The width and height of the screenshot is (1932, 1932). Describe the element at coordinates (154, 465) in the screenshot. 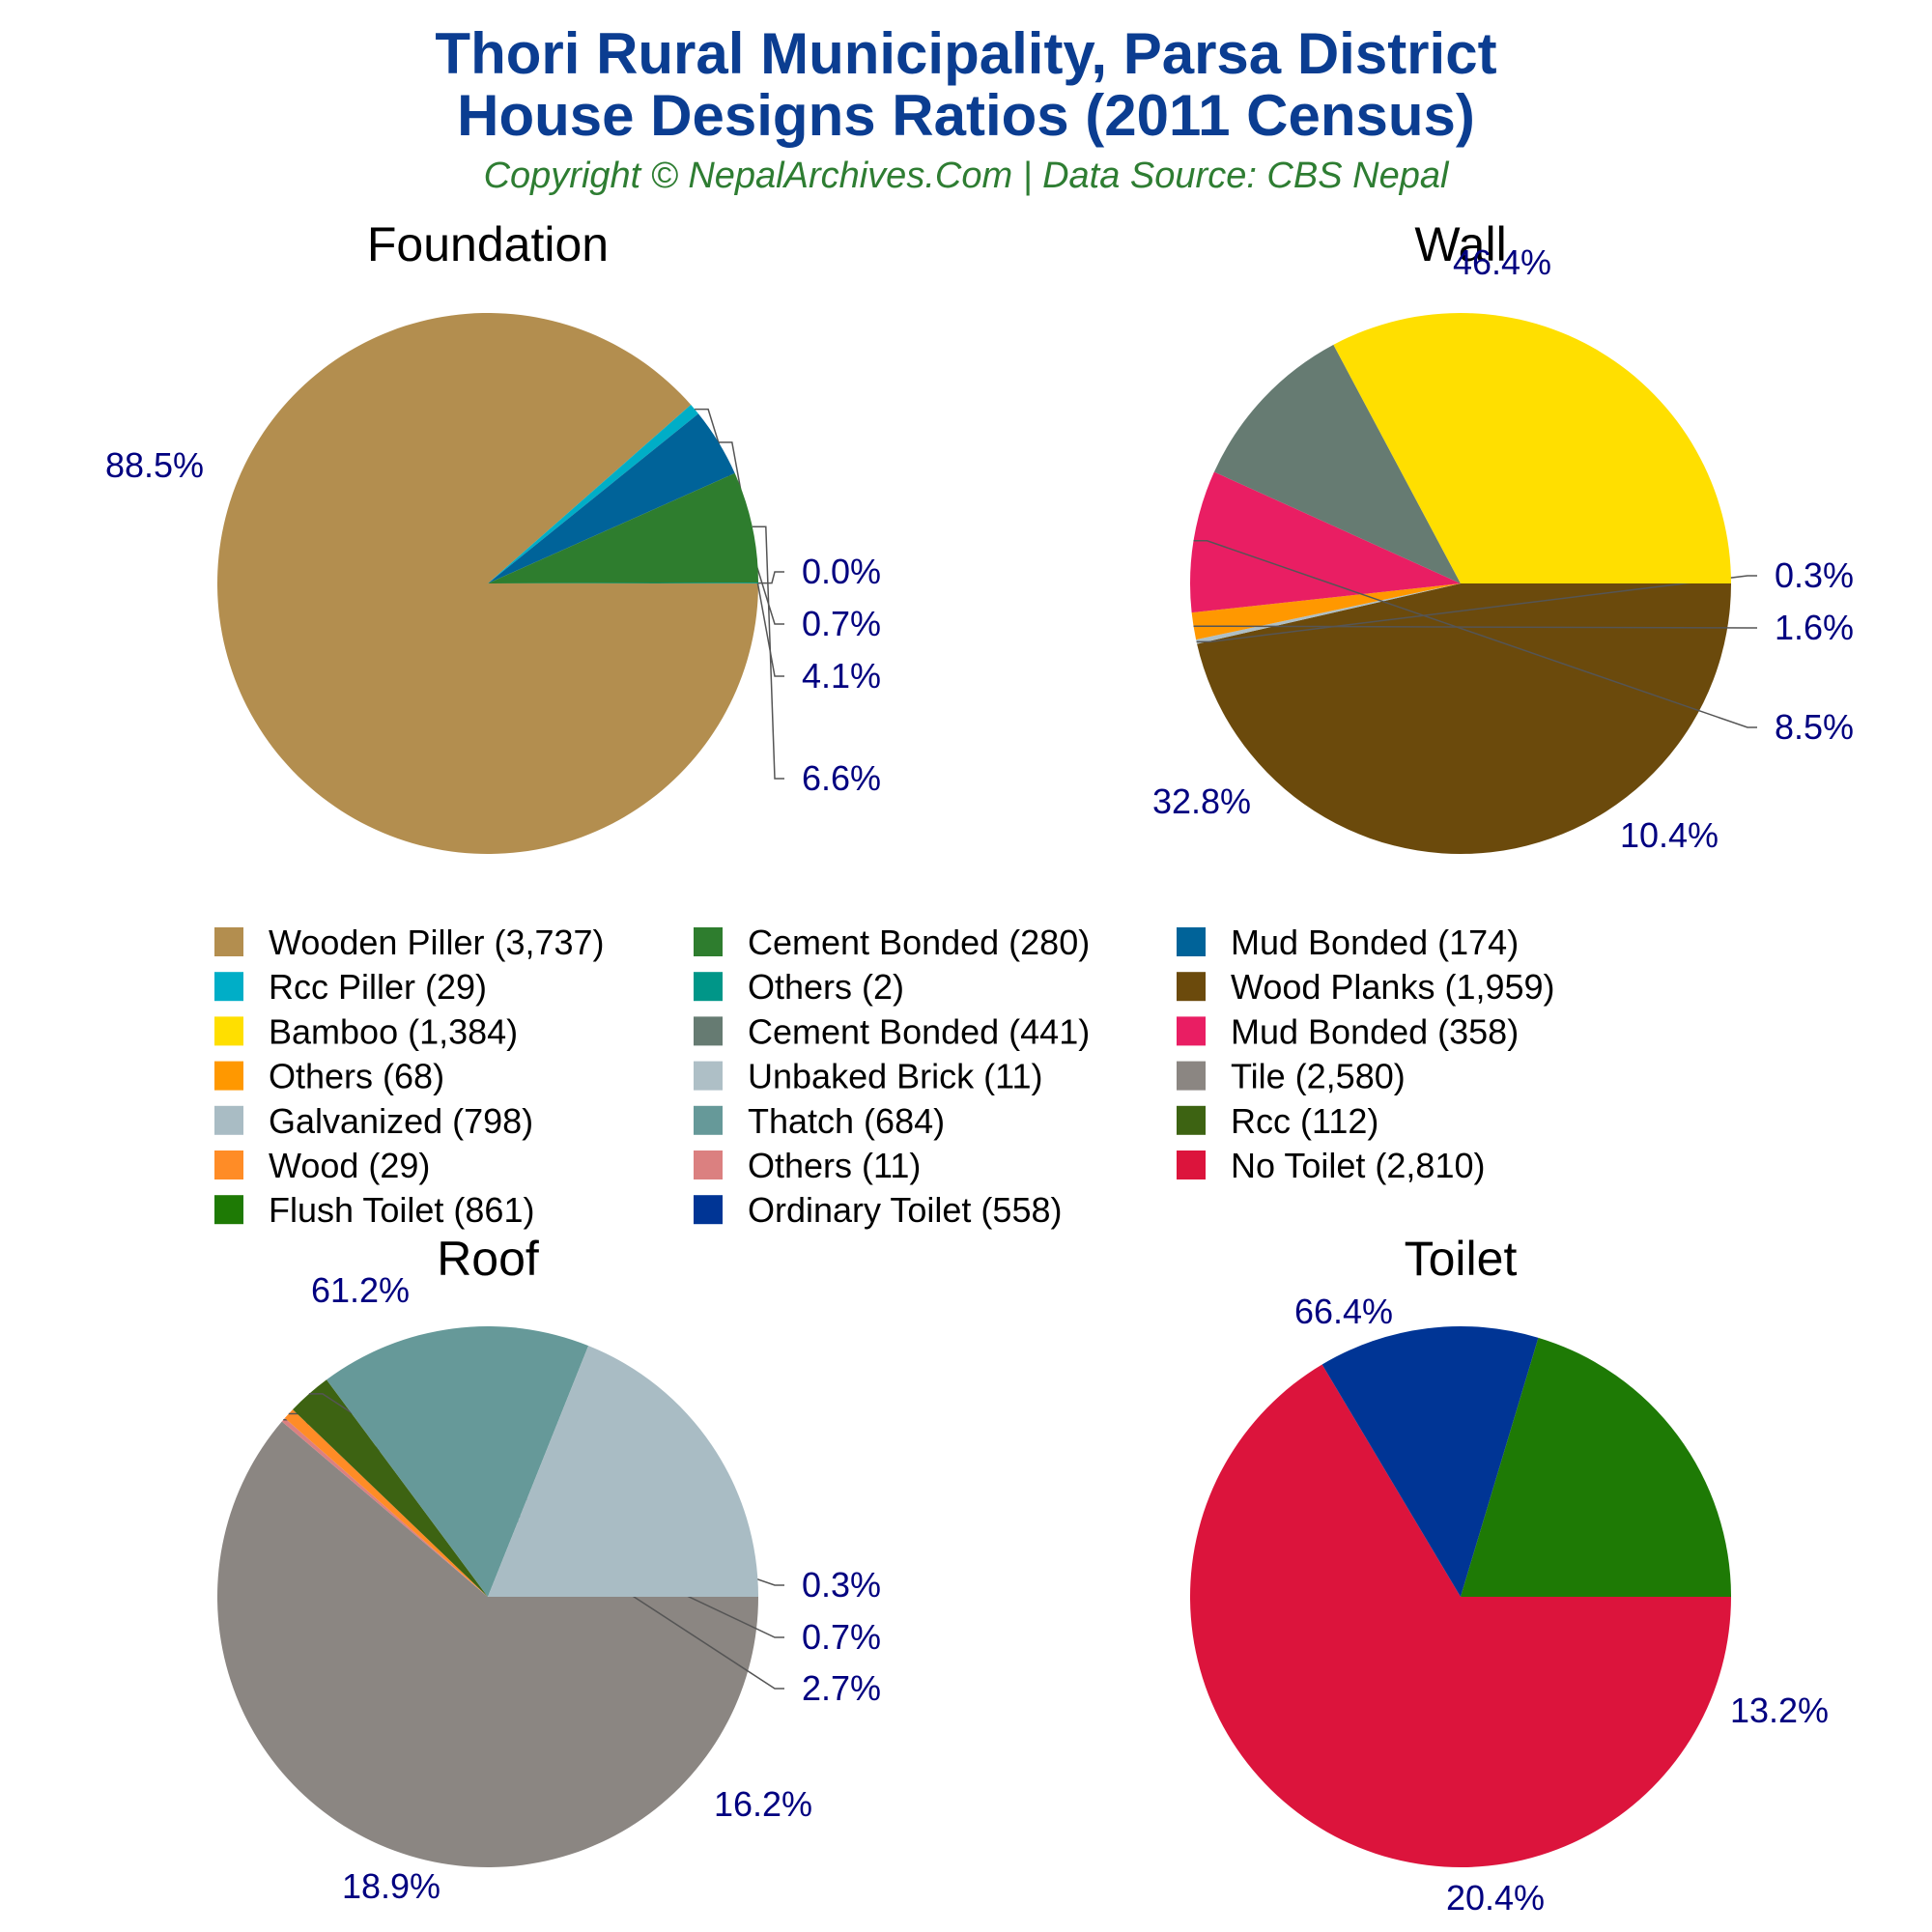

I see `pct-label-foundation-wooden-piller: 88.5%` at that location.